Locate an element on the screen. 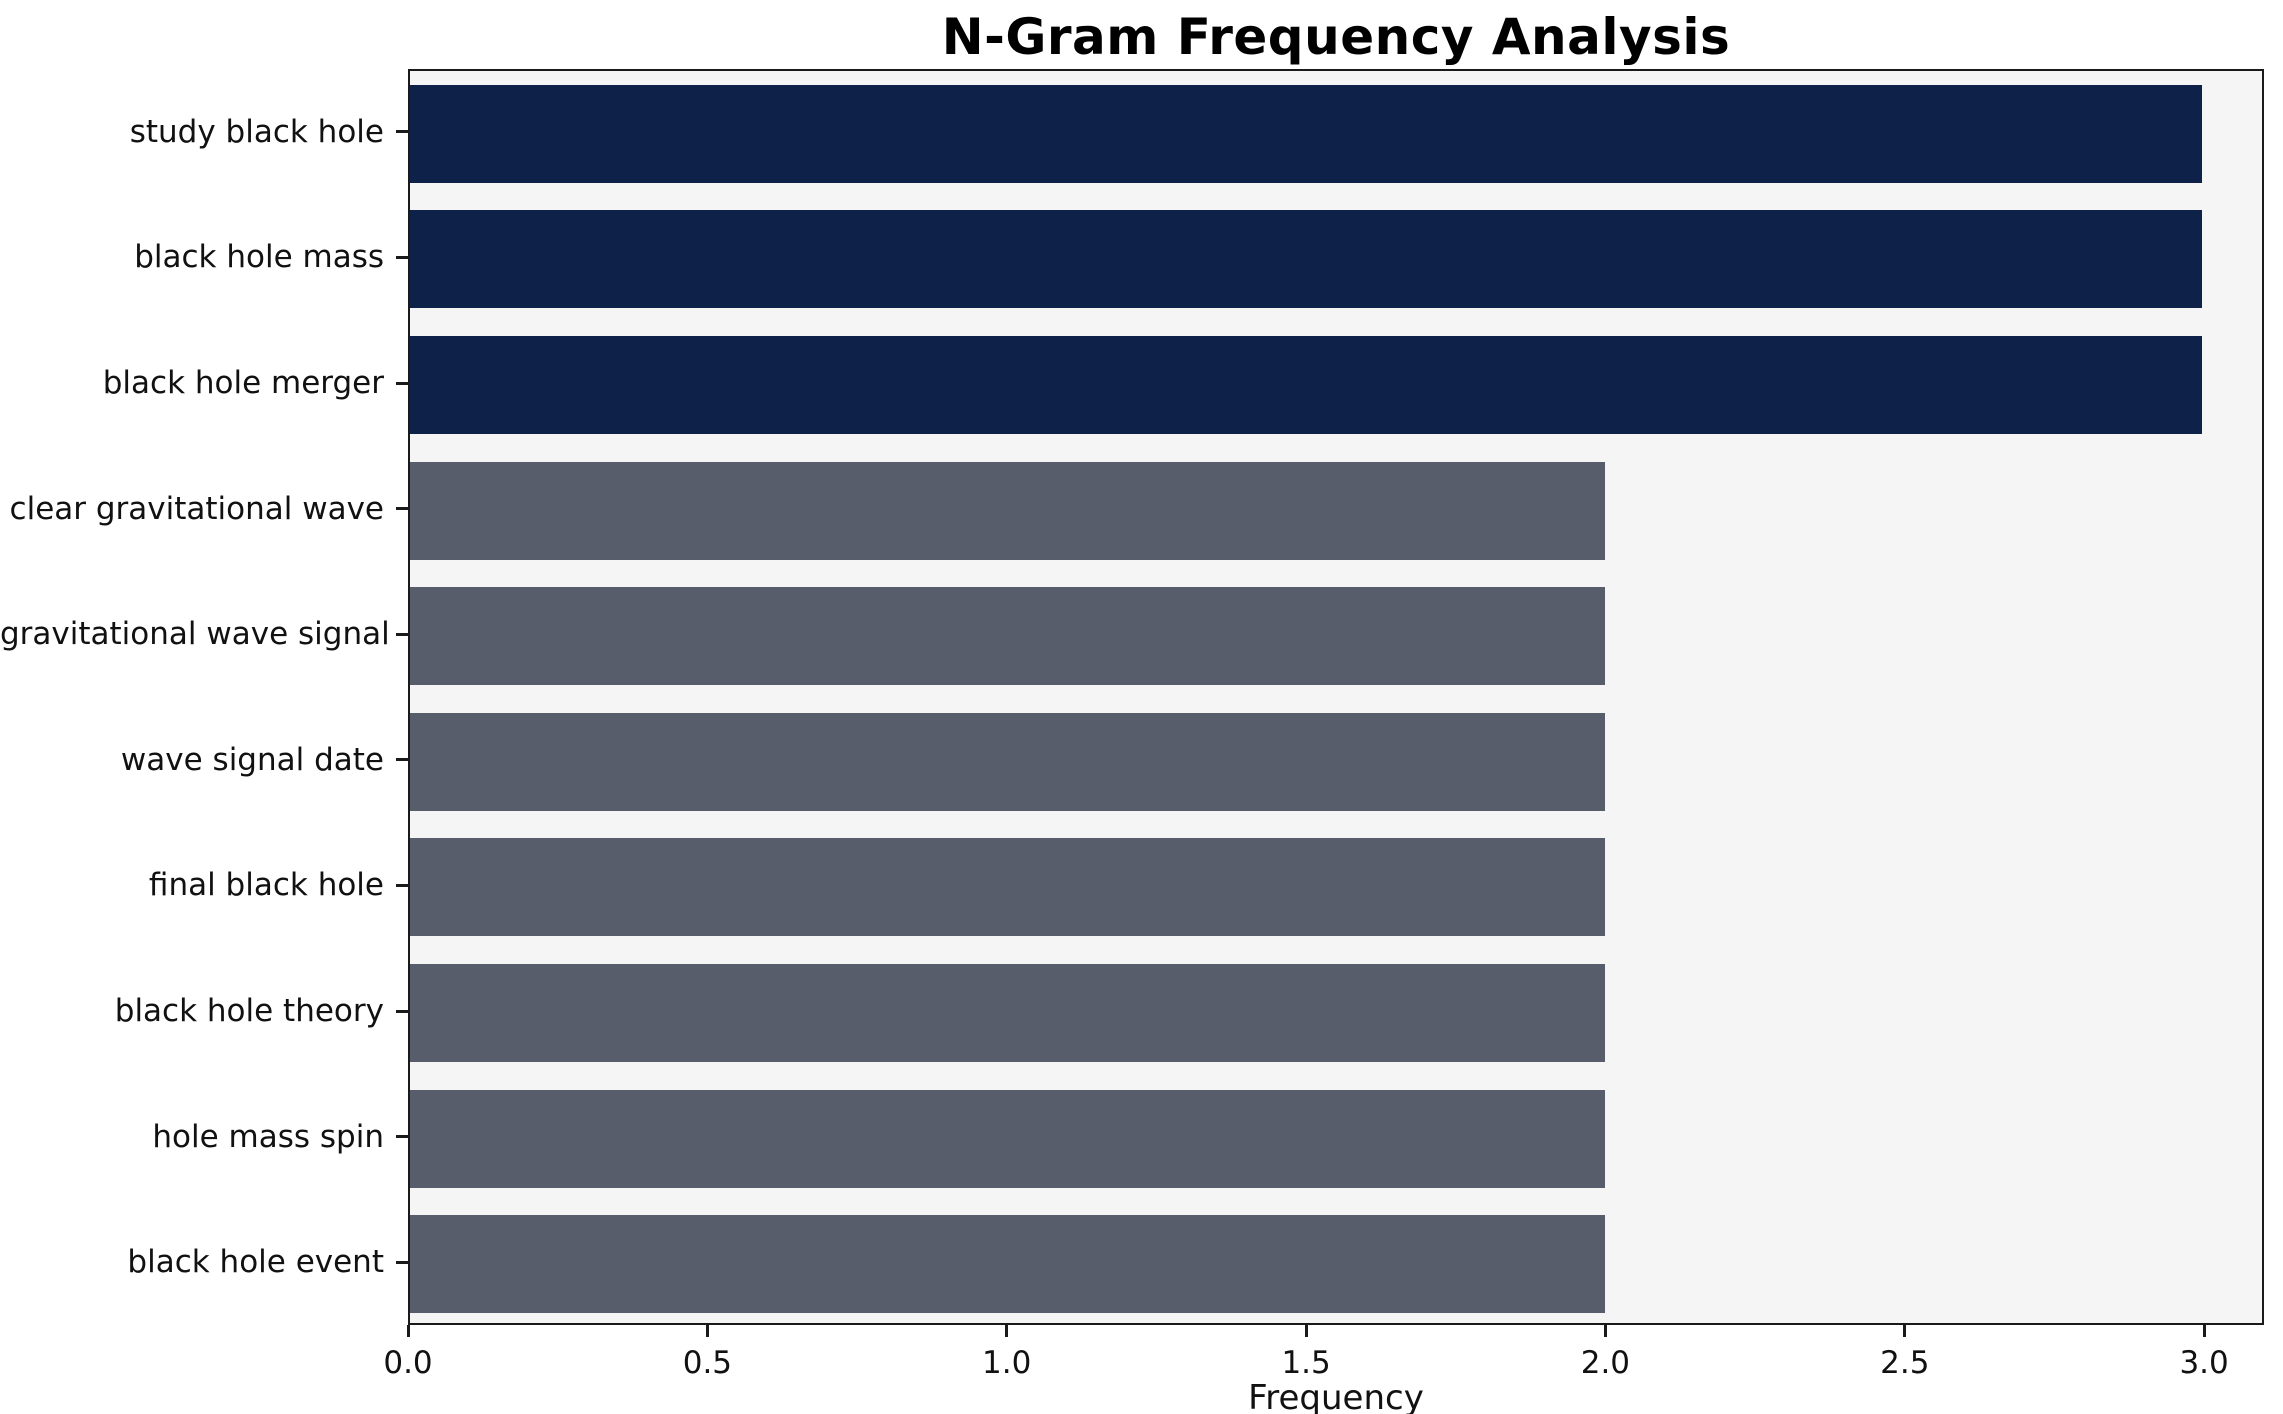 This screenshot has width=2283, height=1414. chart-title: N-Gram Frequency Analysis is located at coordinates (1336, 37).